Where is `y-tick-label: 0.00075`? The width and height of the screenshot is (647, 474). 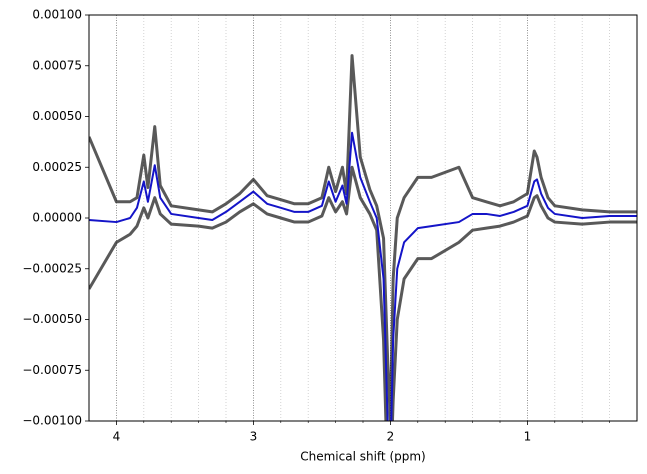 y-tick-label: 0.00075 is located at coordinates (57, 65).